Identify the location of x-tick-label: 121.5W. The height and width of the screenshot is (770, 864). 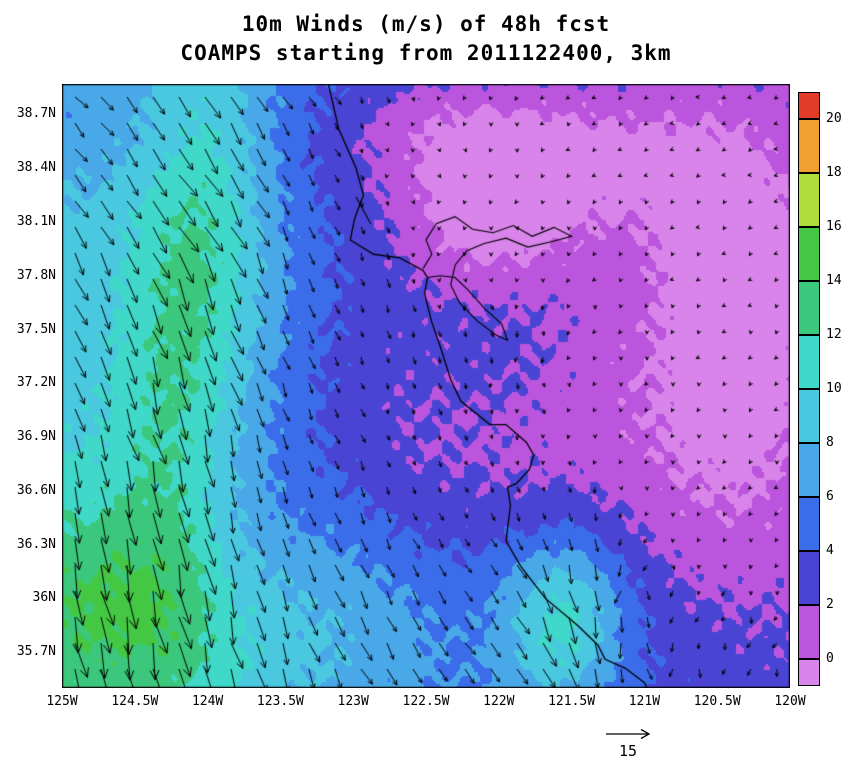
(572, 701).